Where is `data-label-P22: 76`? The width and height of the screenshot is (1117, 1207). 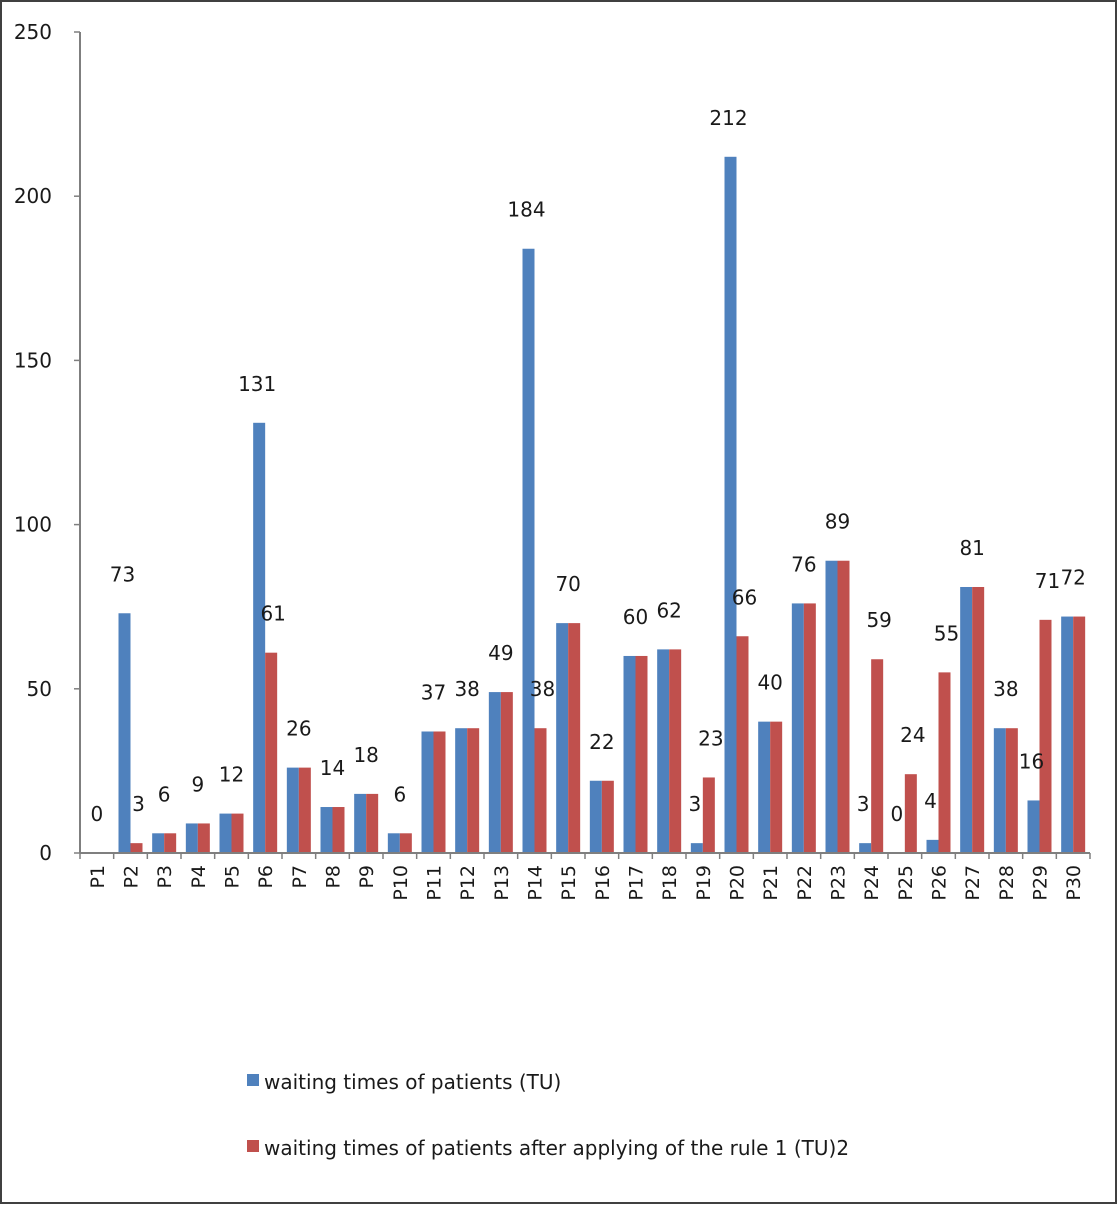
data-label-P22: 76 is located at coordinates (803, 564).